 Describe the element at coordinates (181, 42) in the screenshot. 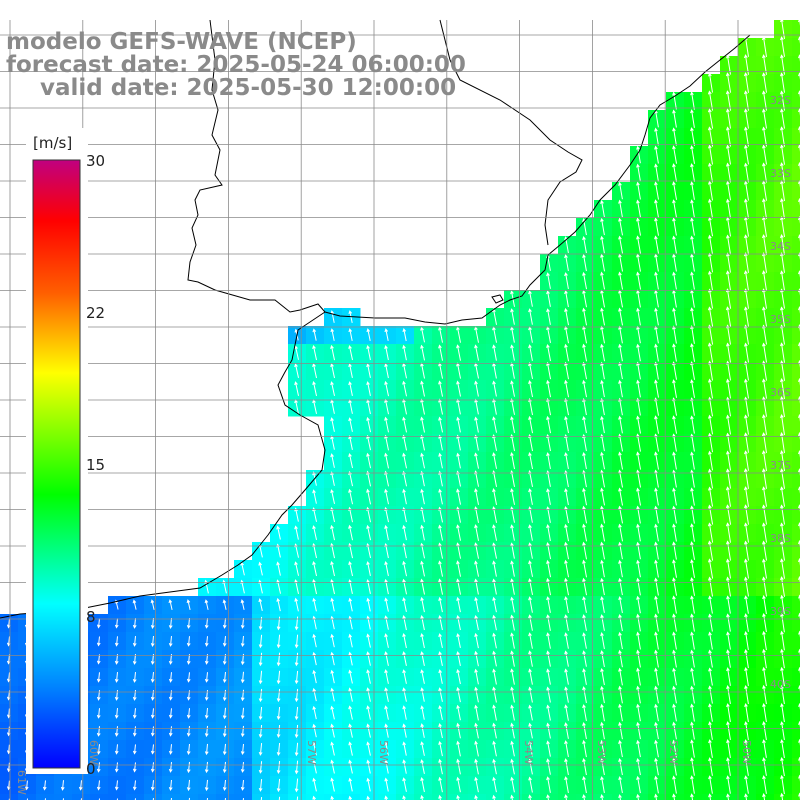

I see `model-title: modelo GEFS-WAVE (NCEP)` at that location.